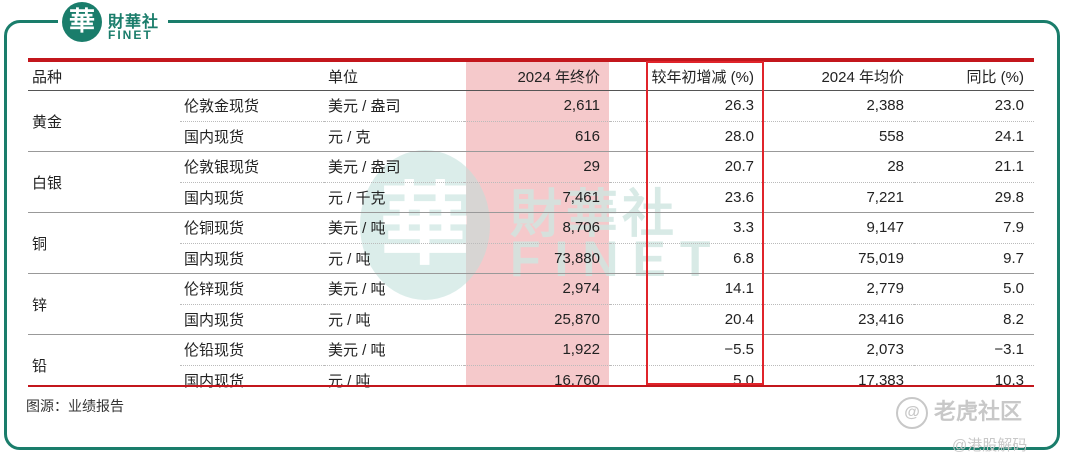 The height and width of the screenshot is (470, 1066). I want to click on ytd-cell: 6.8, so click(687, 258).